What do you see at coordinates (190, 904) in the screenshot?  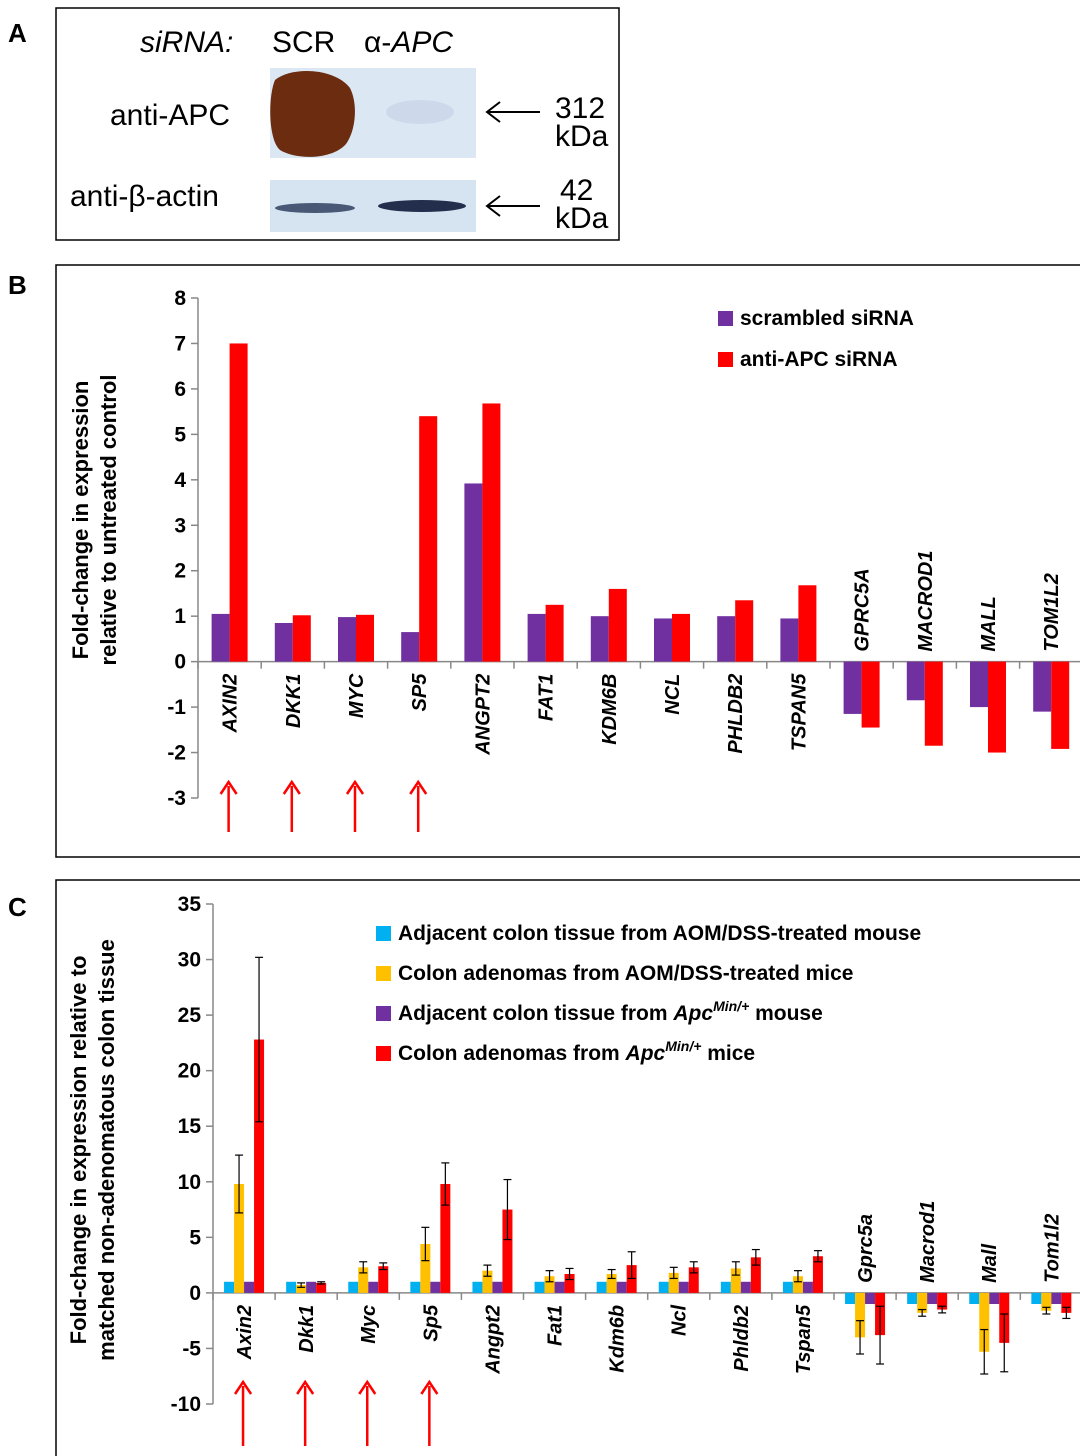 I see `y-tick-label: 35` at bounding box center [190, 904].